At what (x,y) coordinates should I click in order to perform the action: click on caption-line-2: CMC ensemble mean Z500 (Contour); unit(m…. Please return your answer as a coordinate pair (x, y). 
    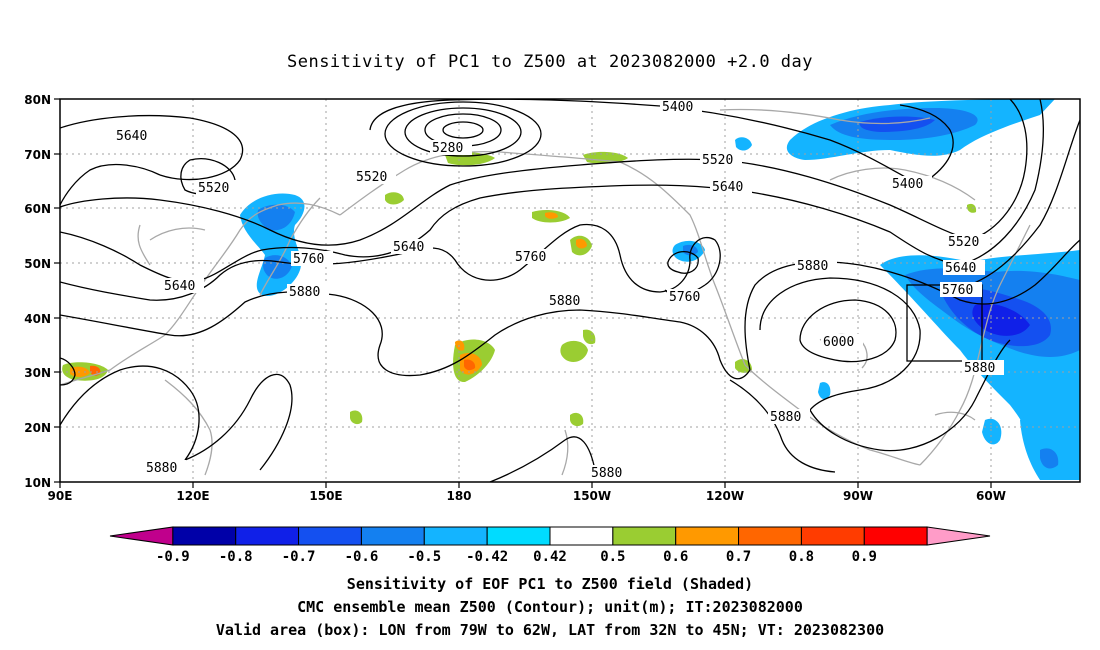
    Looking at the image, I should click on (550, 607).